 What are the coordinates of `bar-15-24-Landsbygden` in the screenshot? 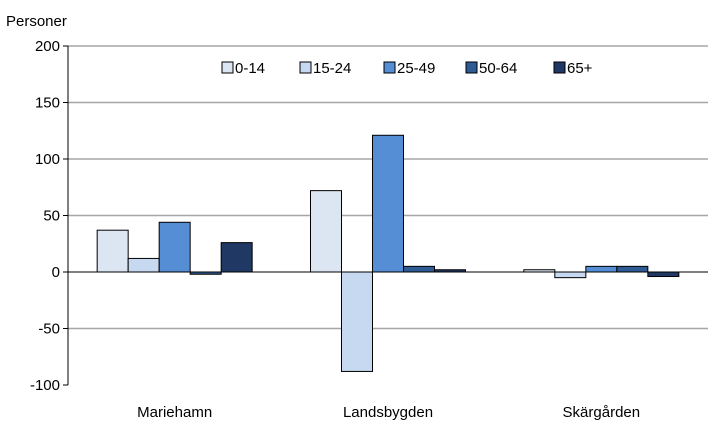 It's located at (357, 321).